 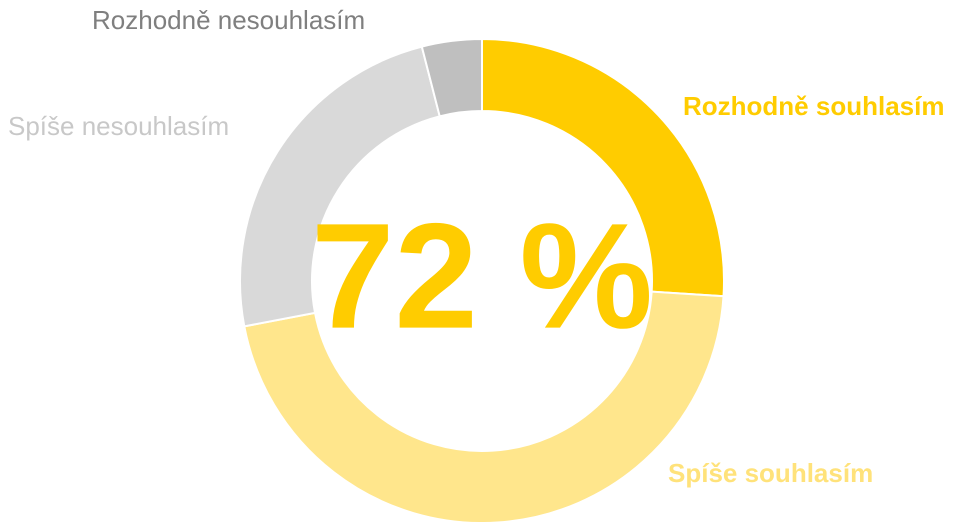 What do you see at coordinates (482, 276) in the screenshot?
I see `center-label: 72 %` at bounding box center [482, 276].